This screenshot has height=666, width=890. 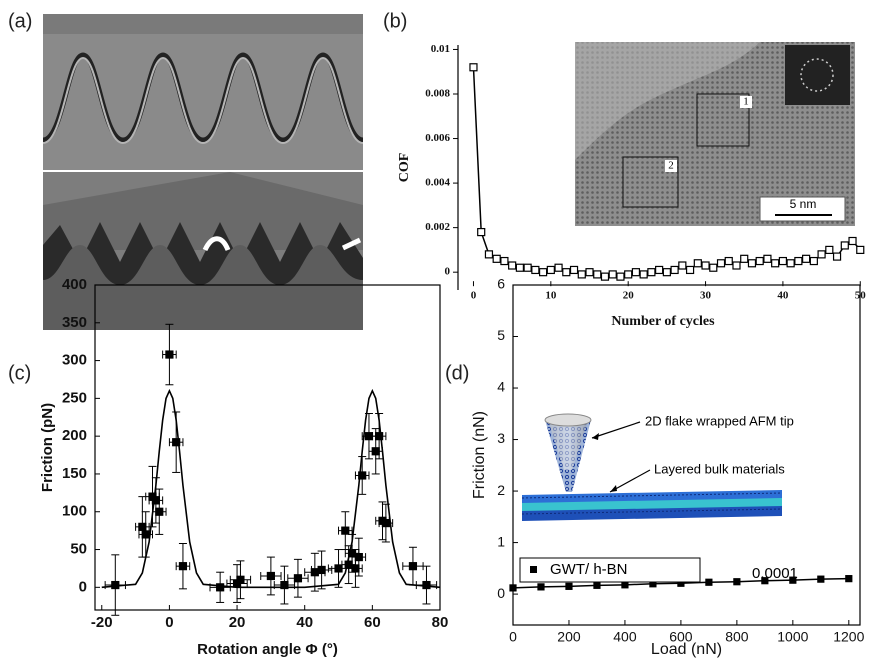 I want to click on y-tick-label: 0.01, so click(x=440, y=49).